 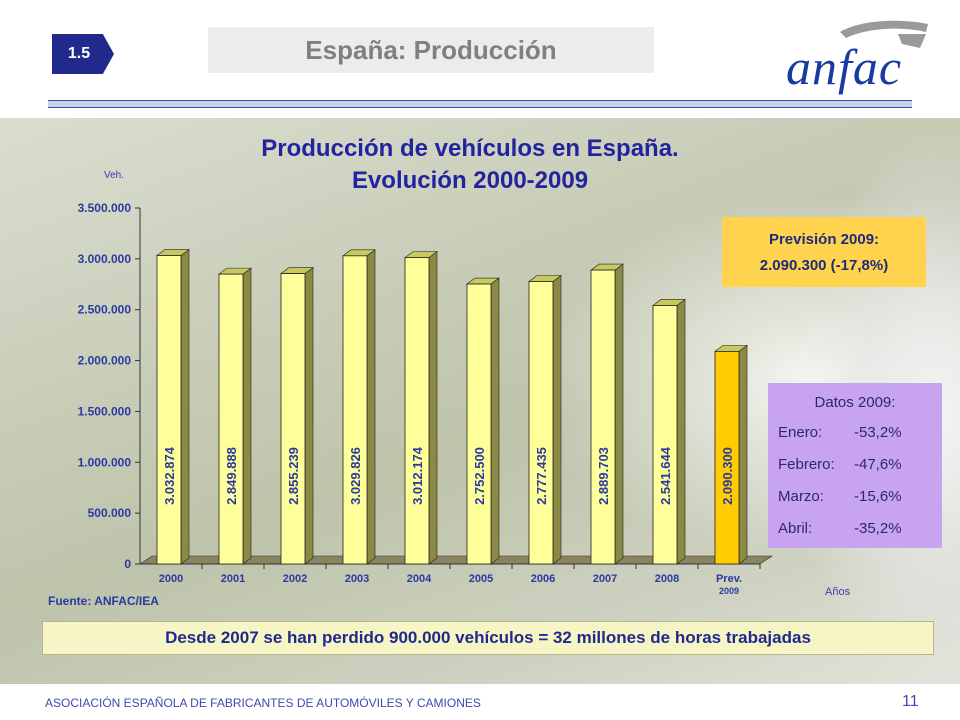 I want to click on y-axis-label: Veh., so click(x=114, y=175).